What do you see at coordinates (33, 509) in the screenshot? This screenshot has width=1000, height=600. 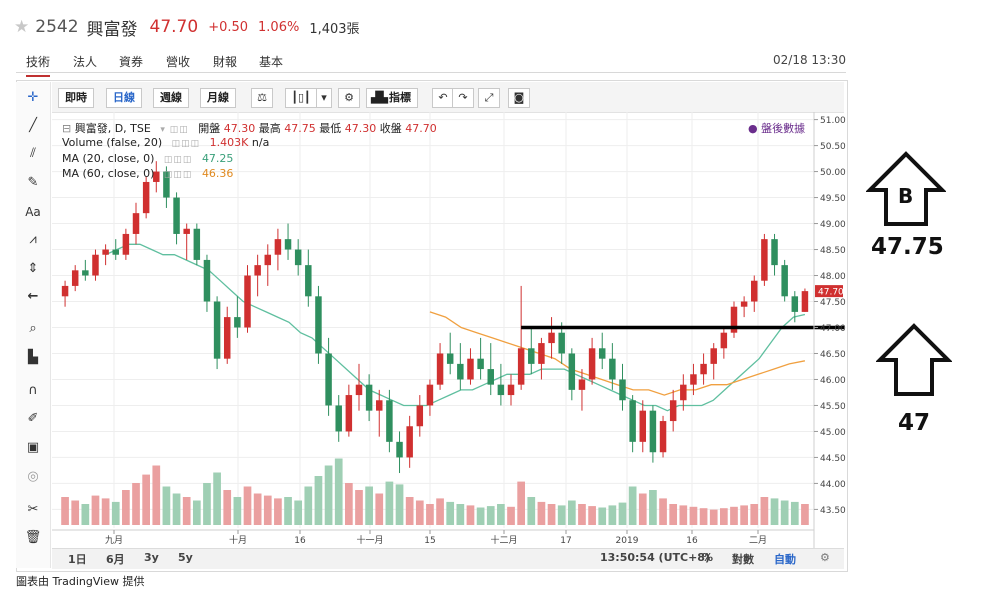 I see `tools-icon: ✂` at bounding box center [33, 509].